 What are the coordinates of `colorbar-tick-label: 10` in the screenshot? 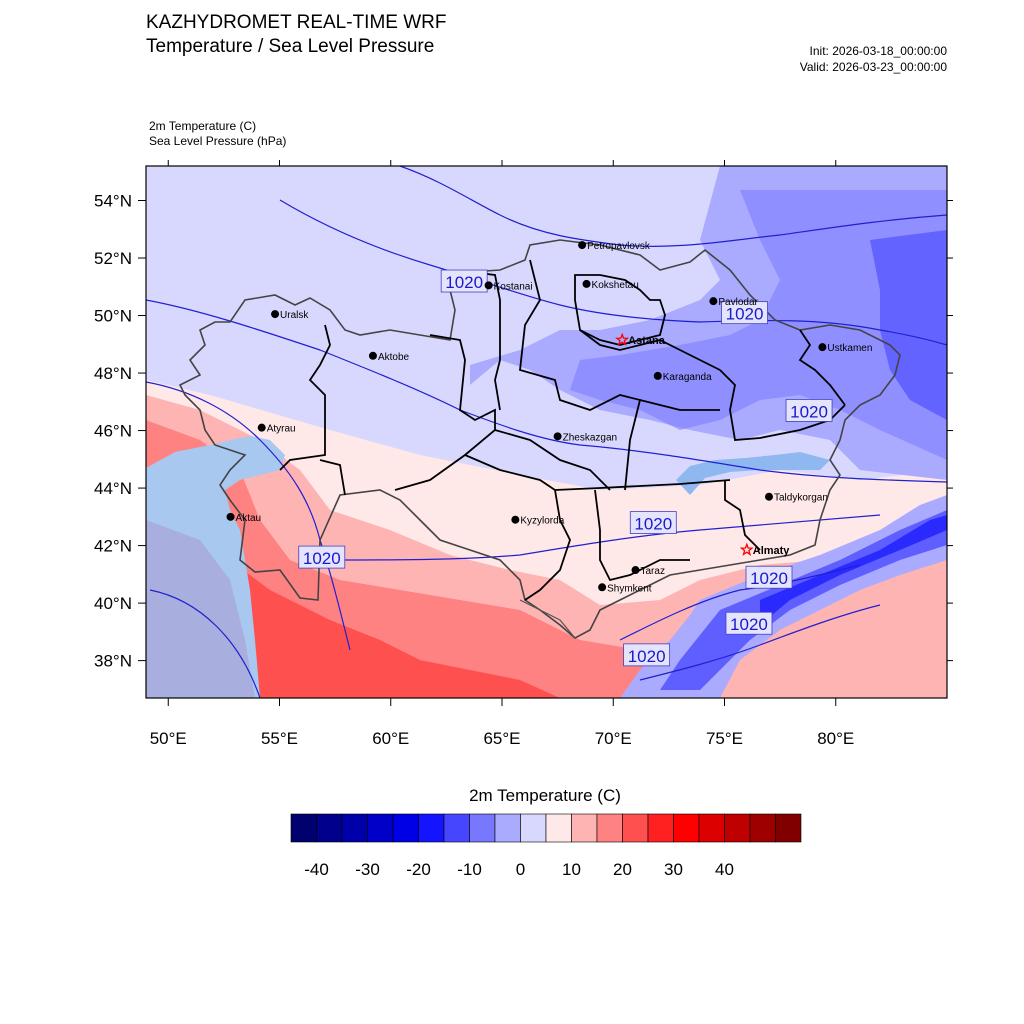 It's located at (571, 869).